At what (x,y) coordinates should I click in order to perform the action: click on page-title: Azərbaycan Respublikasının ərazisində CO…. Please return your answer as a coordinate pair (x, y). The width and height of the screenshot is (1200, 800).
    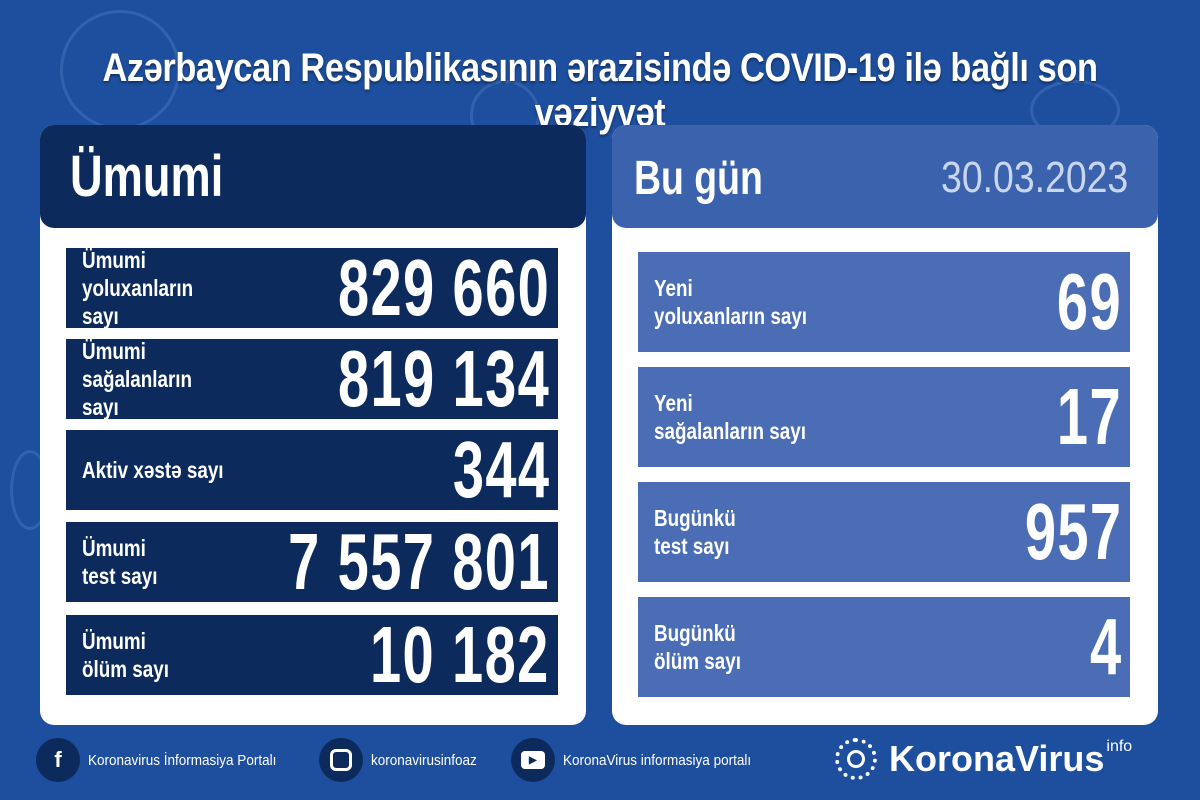
    Looking at the image, I should click on (600, 90).